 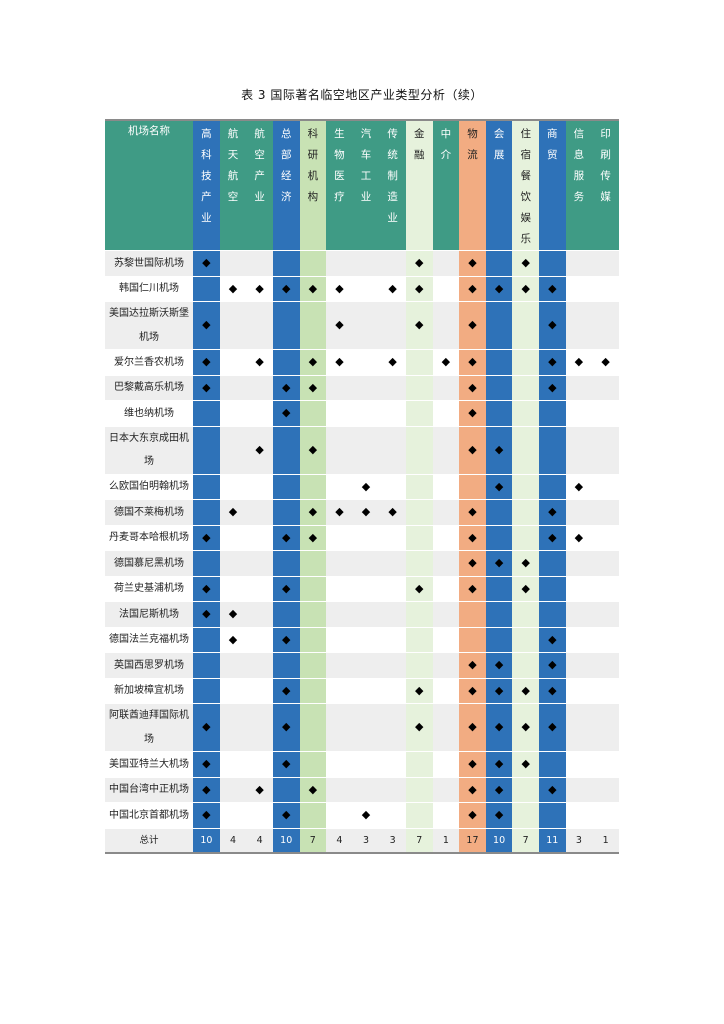 I want to click on table-row: 韩国仁川机场 ◆ ◆ ◆ ◆ ◆ ◆ ◆ ◆ ◆ ◆ ◆, so click(x=362, y=289).